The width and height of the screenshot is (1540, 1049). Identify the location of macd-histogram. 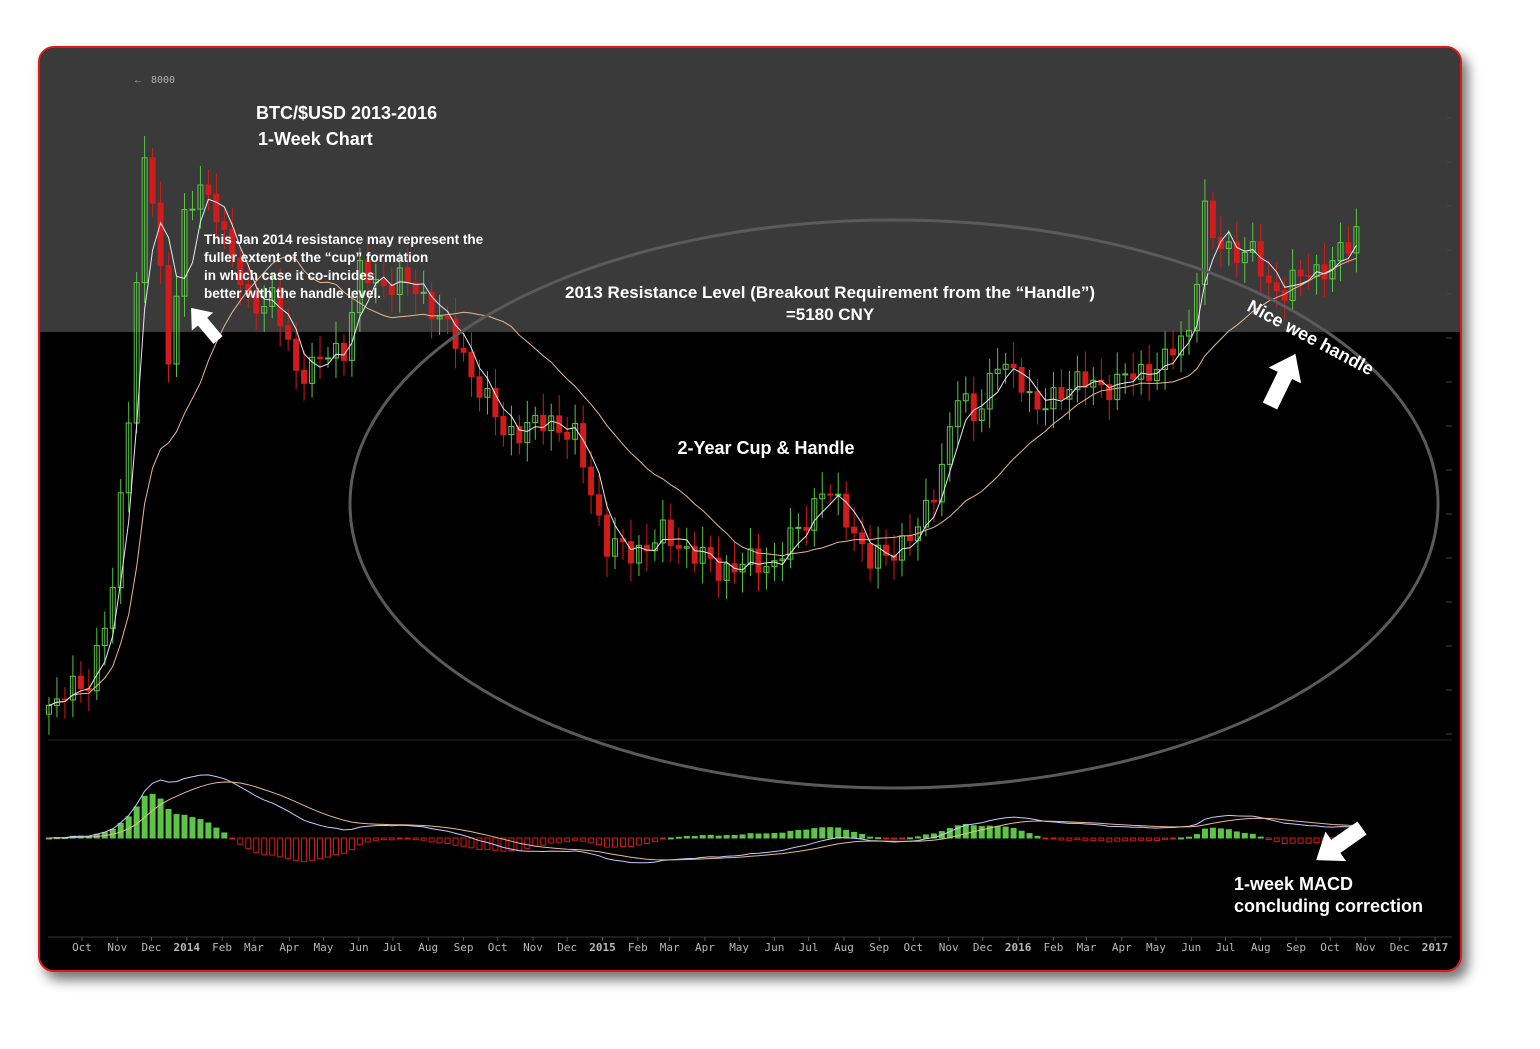
(702, 828).